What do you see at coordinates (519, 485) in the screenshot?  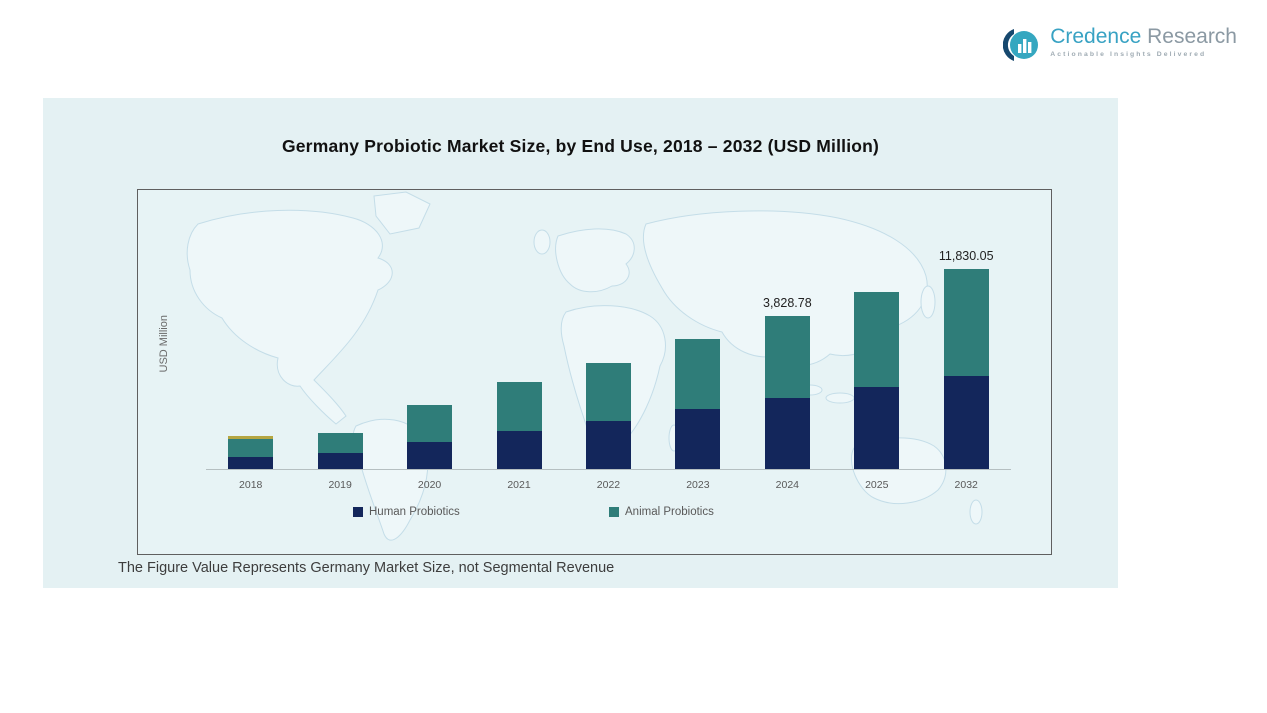 I see `x-axis-label: 2021` at bounding box center [519, 485].